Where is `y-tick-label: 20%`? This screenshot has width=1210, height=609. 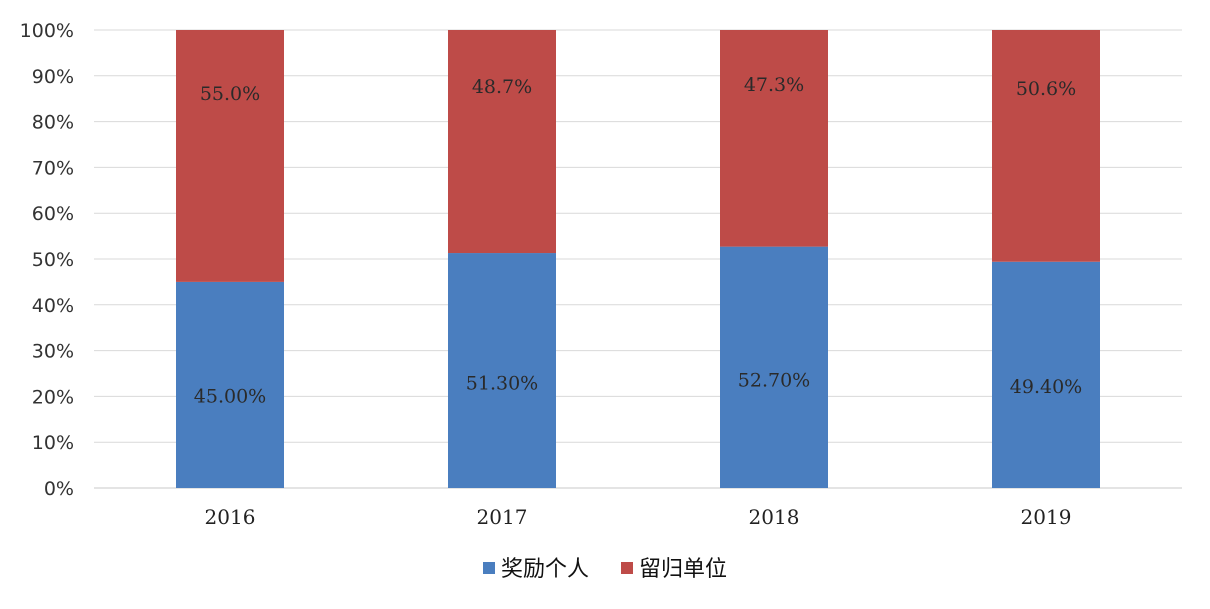 y-tick-label: 20% is located at coordinates (53, 397).